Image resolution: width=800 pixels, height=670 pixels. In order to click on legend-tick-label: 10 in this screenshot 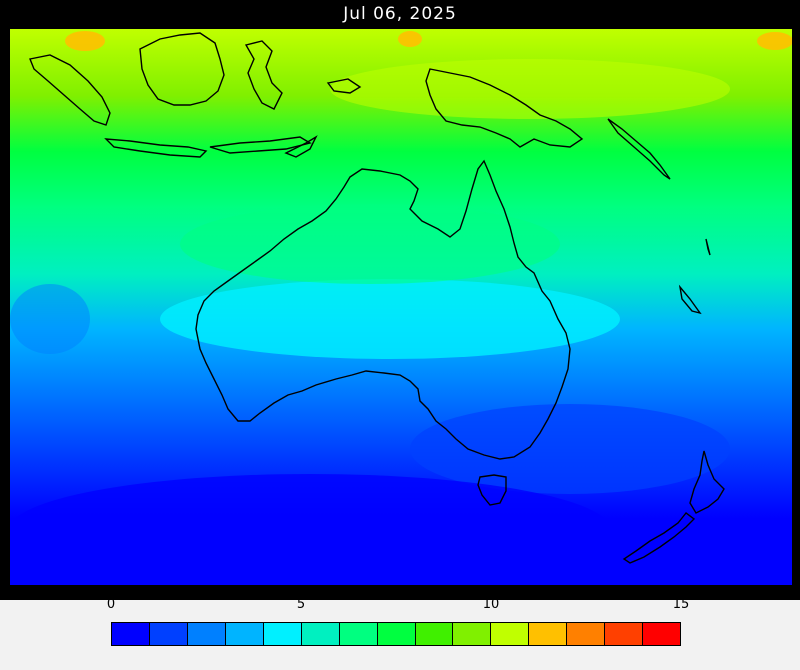, I will do `click(491, 604)`.